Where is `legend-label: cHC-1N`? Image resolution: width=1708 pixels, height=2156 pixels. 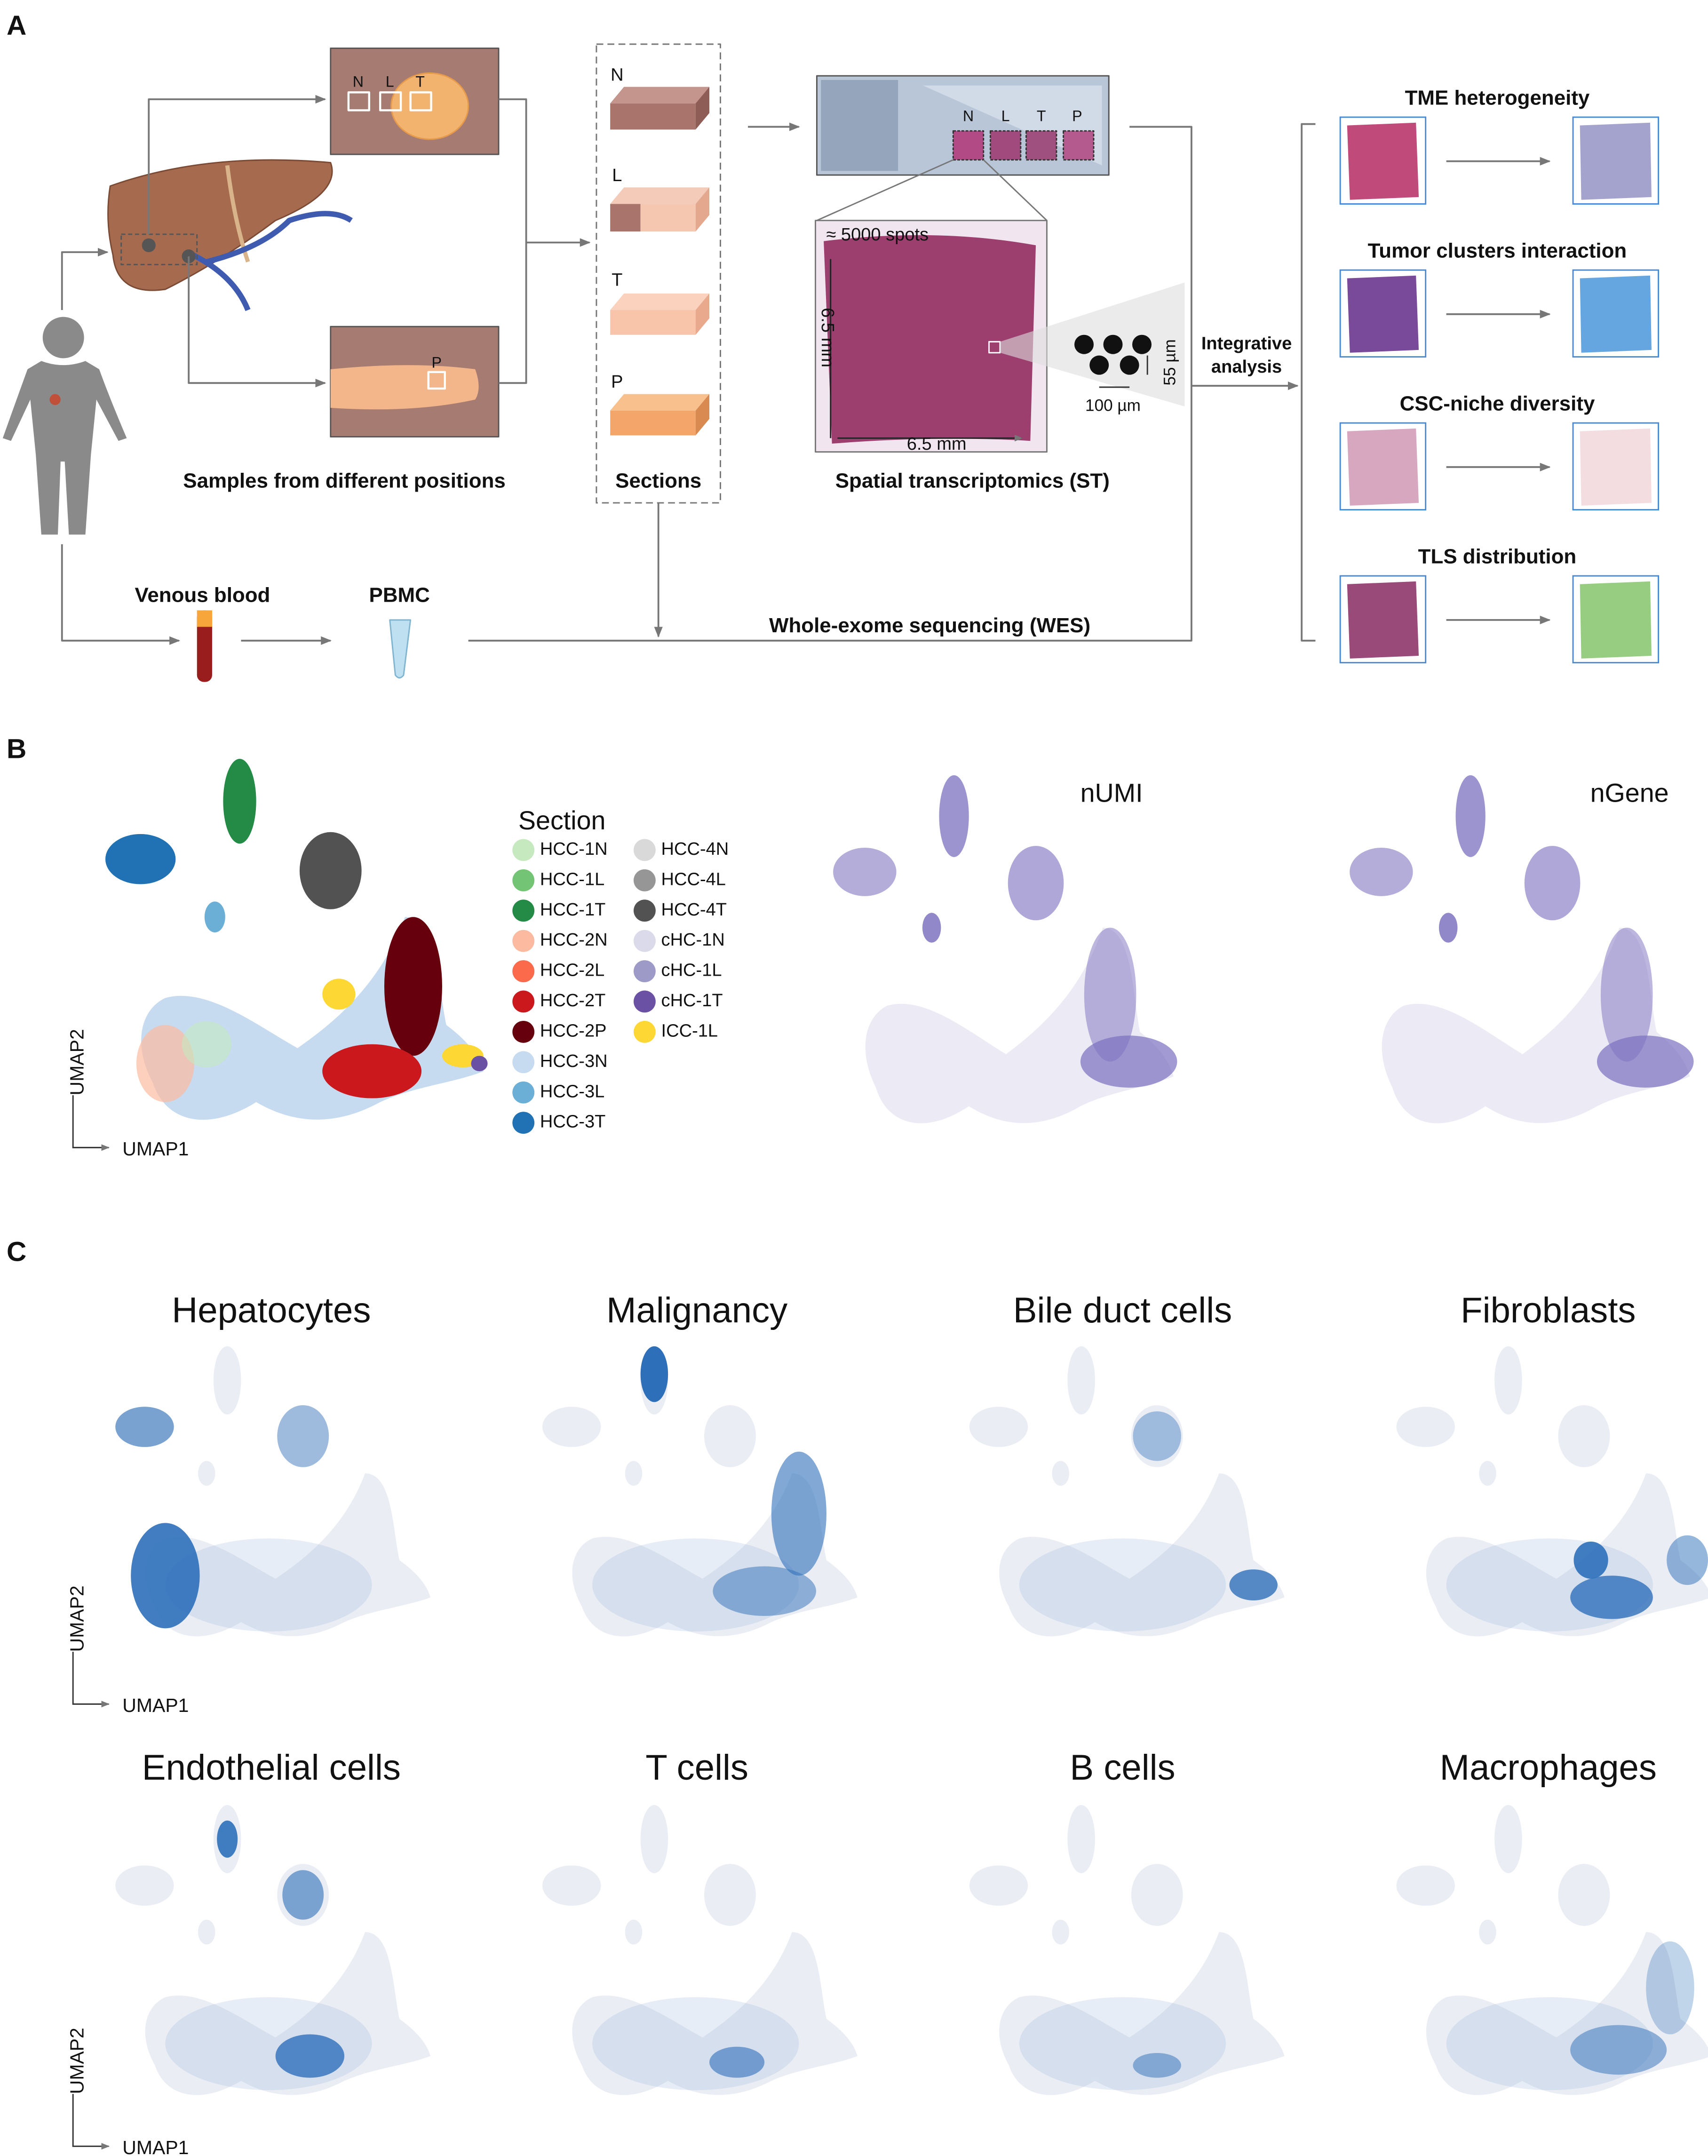 legend-label: cHC-1N is located at coordinates (693, 940).